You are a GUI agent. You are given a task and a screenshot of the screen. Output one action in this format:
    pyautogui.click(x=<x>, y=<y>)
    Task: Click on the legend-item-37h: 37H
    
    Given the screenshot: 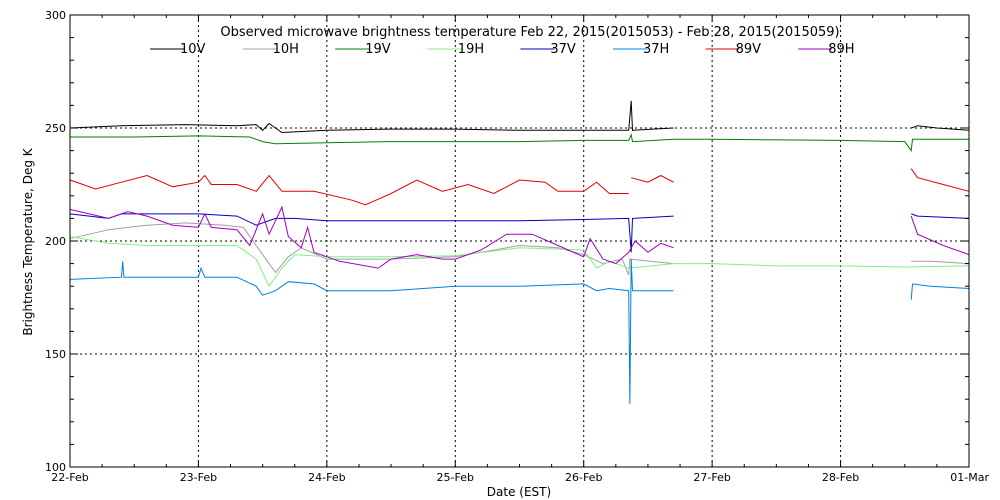 What is the action you would take?
    pyautogui.click(x=641, y=49)
    